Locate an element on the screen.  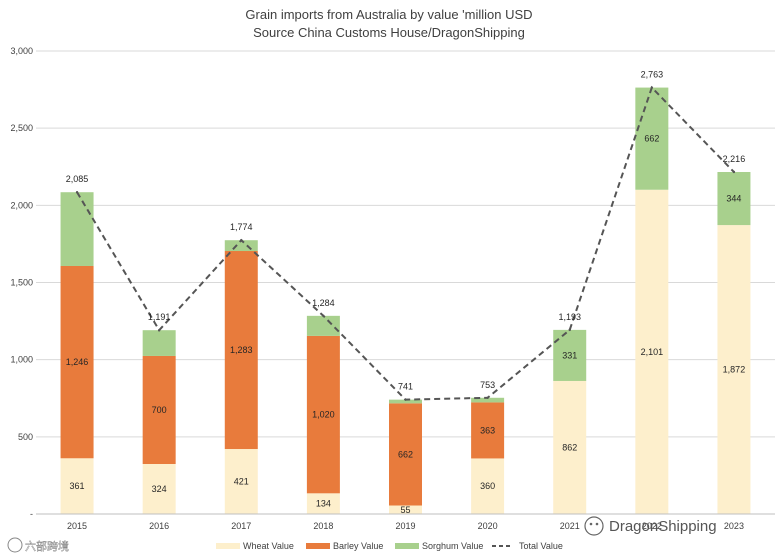
x-axis: 2015 2016 2017 2018 2019 2020 2021 2022 2023 is located at coordinates (405, 522).